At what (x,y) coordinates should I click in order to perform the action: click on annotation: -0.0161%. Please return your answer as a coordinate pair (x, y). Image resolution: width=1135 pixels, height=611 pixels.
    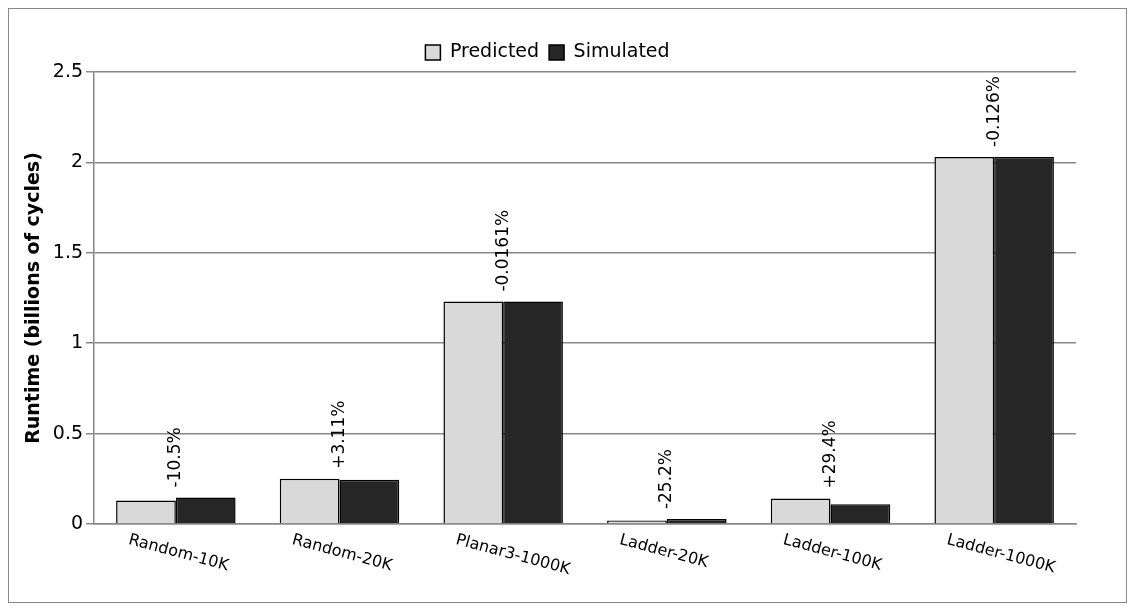
    Looking at the image, I should click on (501, 250).